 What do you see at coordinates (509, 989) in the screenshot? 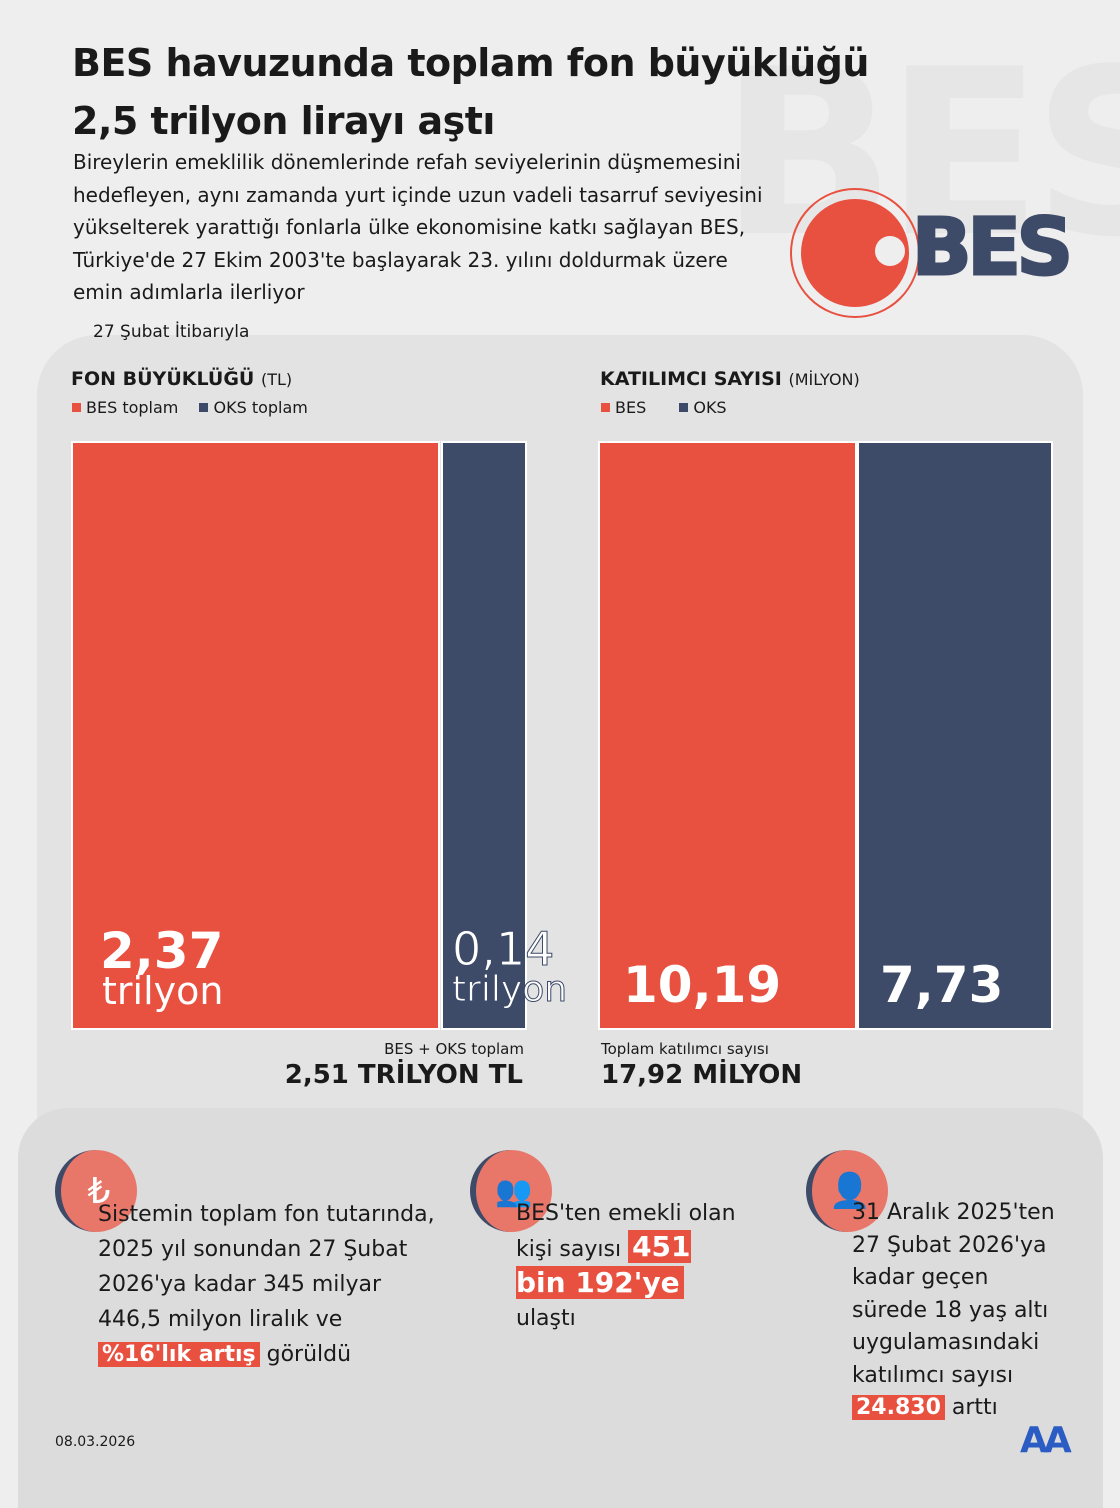
I see `bar-unit-fund-oks: trilyon` at bounding box center [509, 989].